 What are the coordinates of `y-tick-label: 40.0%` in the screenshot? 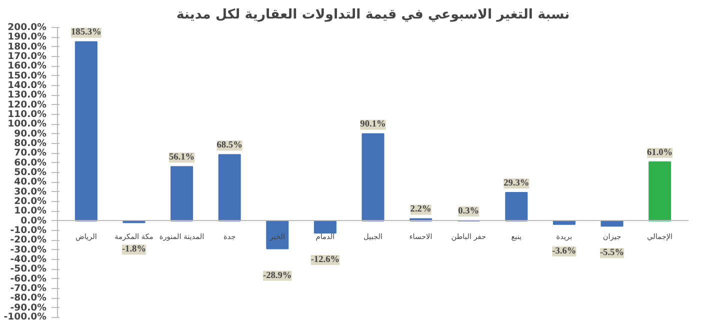 It's located at (31, 182).